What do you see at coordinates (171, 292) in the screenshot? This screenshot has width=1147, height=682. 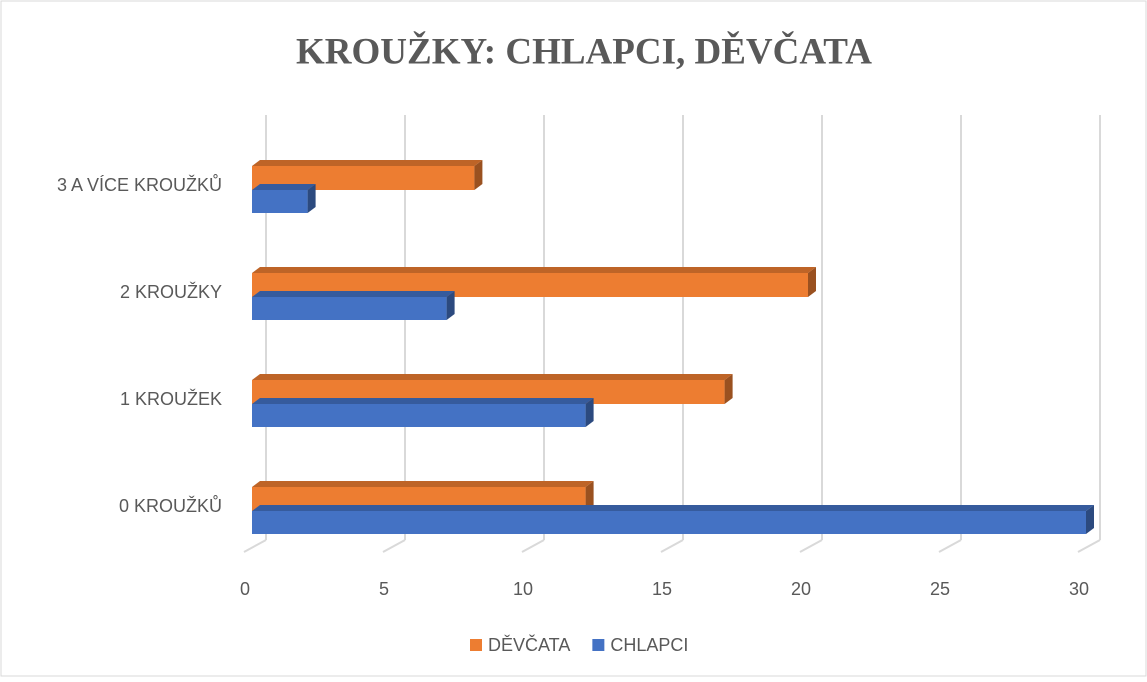 I see `y-tick-label: 2 KROUŽKY` at bounding box center [171, 292].